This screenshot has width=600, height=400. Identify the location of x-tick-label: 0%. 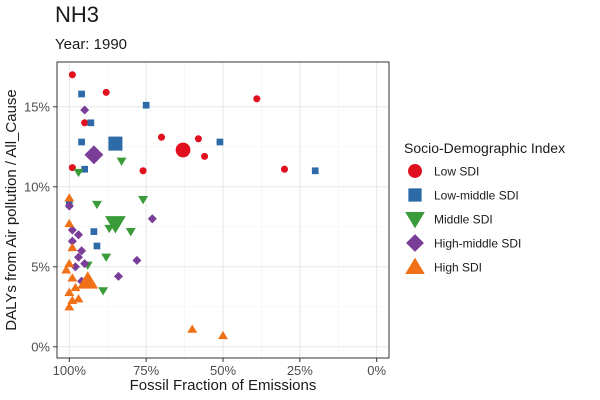
(376, 370).